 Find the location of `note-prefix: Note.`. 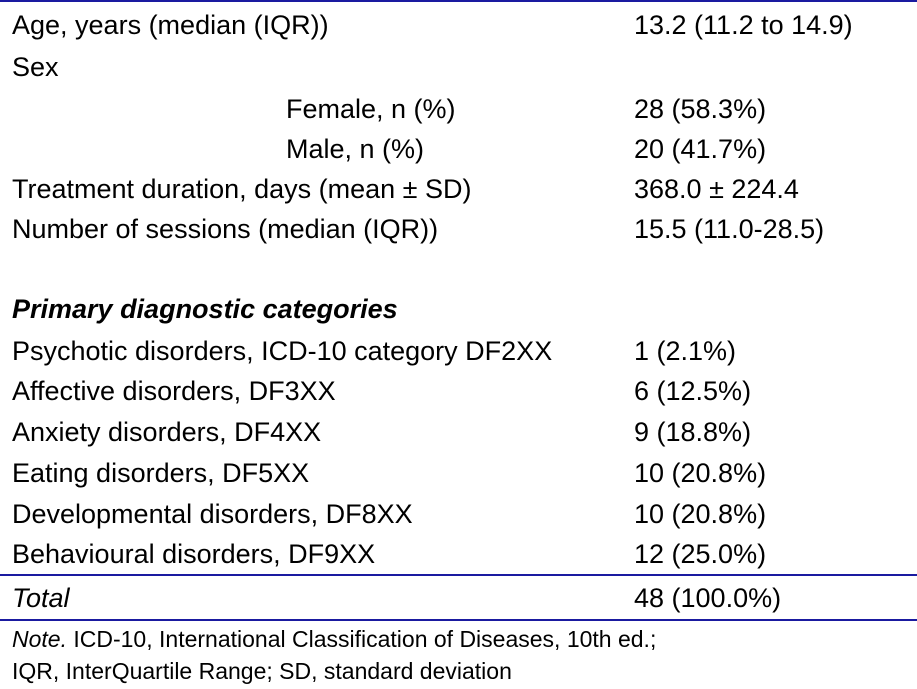

note-prefix: Note. is located at coordinates (39, 639).